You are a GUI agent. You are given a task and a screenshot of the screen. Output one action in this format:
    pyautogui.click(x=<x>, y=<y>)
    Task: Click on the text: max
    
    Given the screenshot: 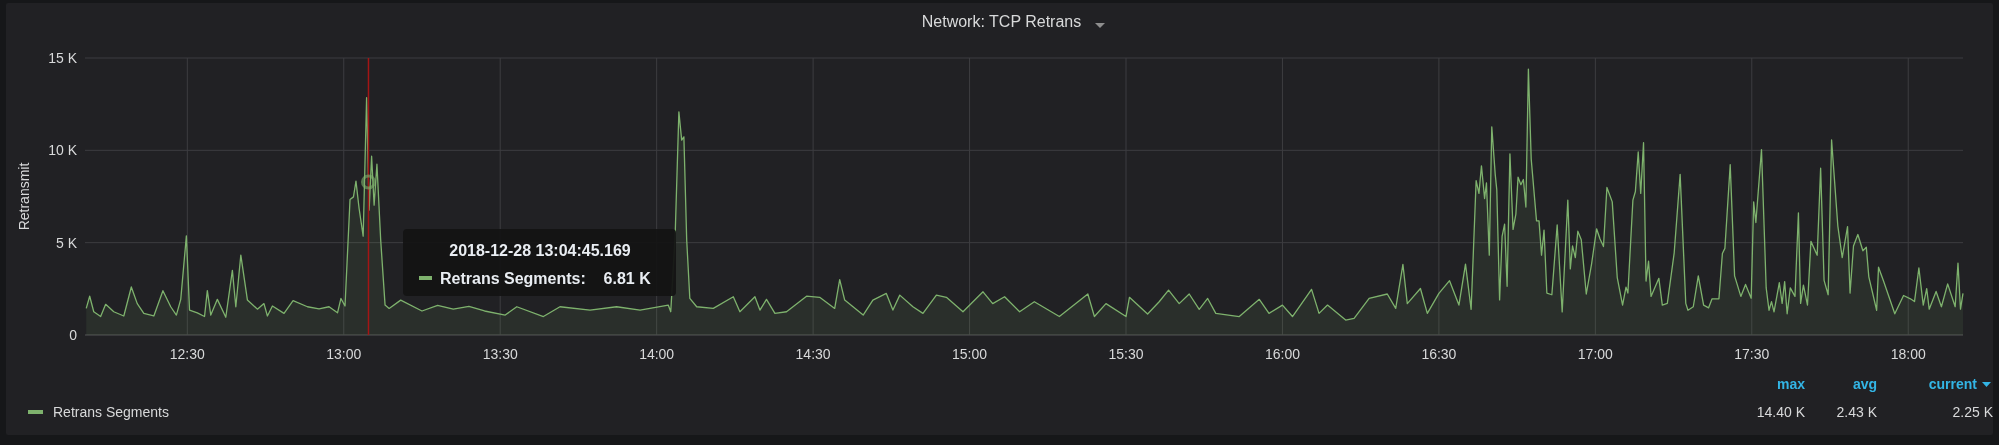 What is the action you would take?
    pyautogui.click(x=1791, y=384)
    